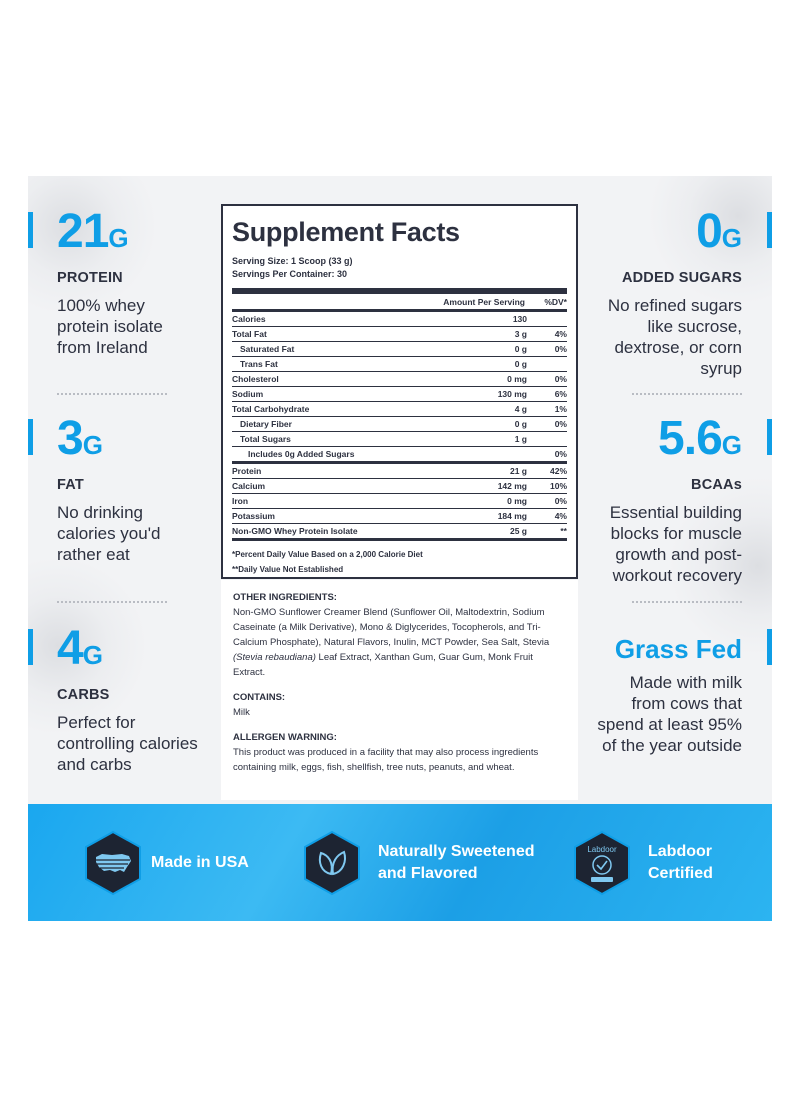  I want to click on nutrient-amount: 184 mg, so click(512, 516).